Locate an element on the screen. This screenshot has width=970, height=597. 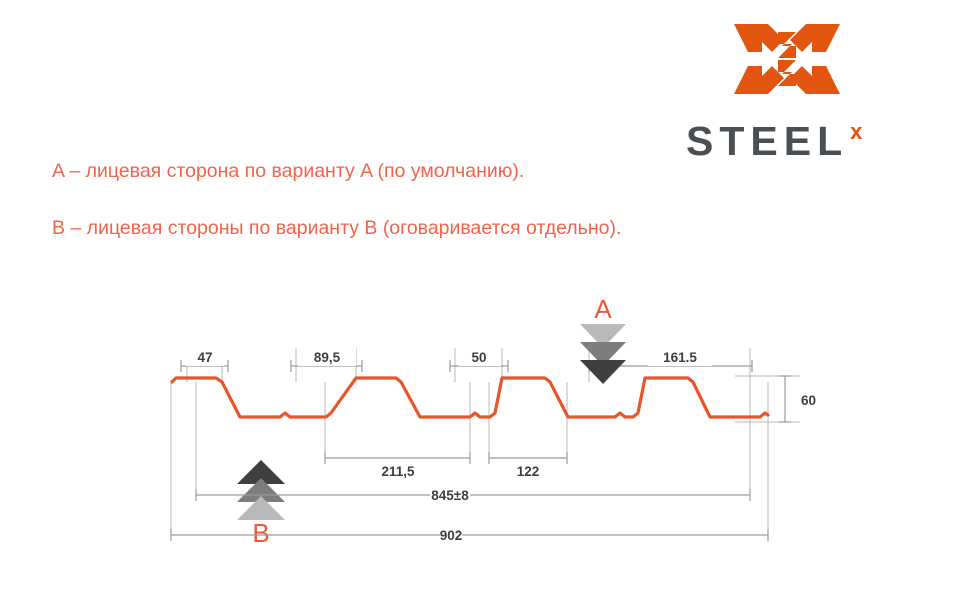
brand-wordmark-text: STEEL is located at coordinates (767, 141).